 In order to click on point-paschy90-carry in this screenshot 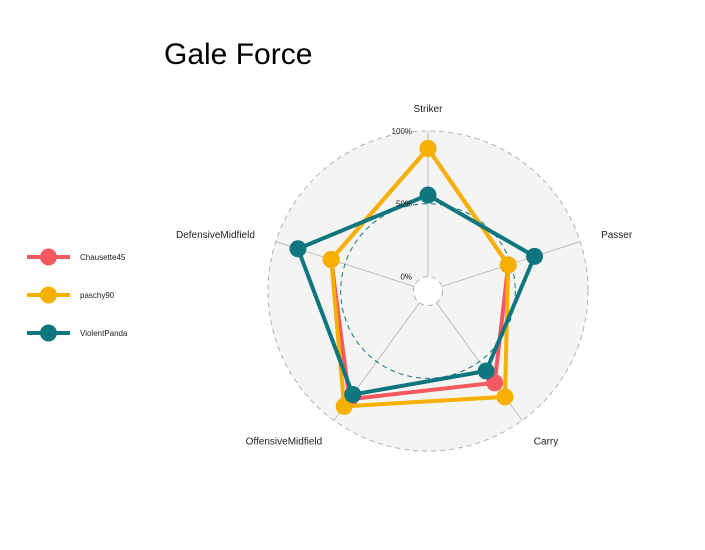, I will do `click(505, 397)`.